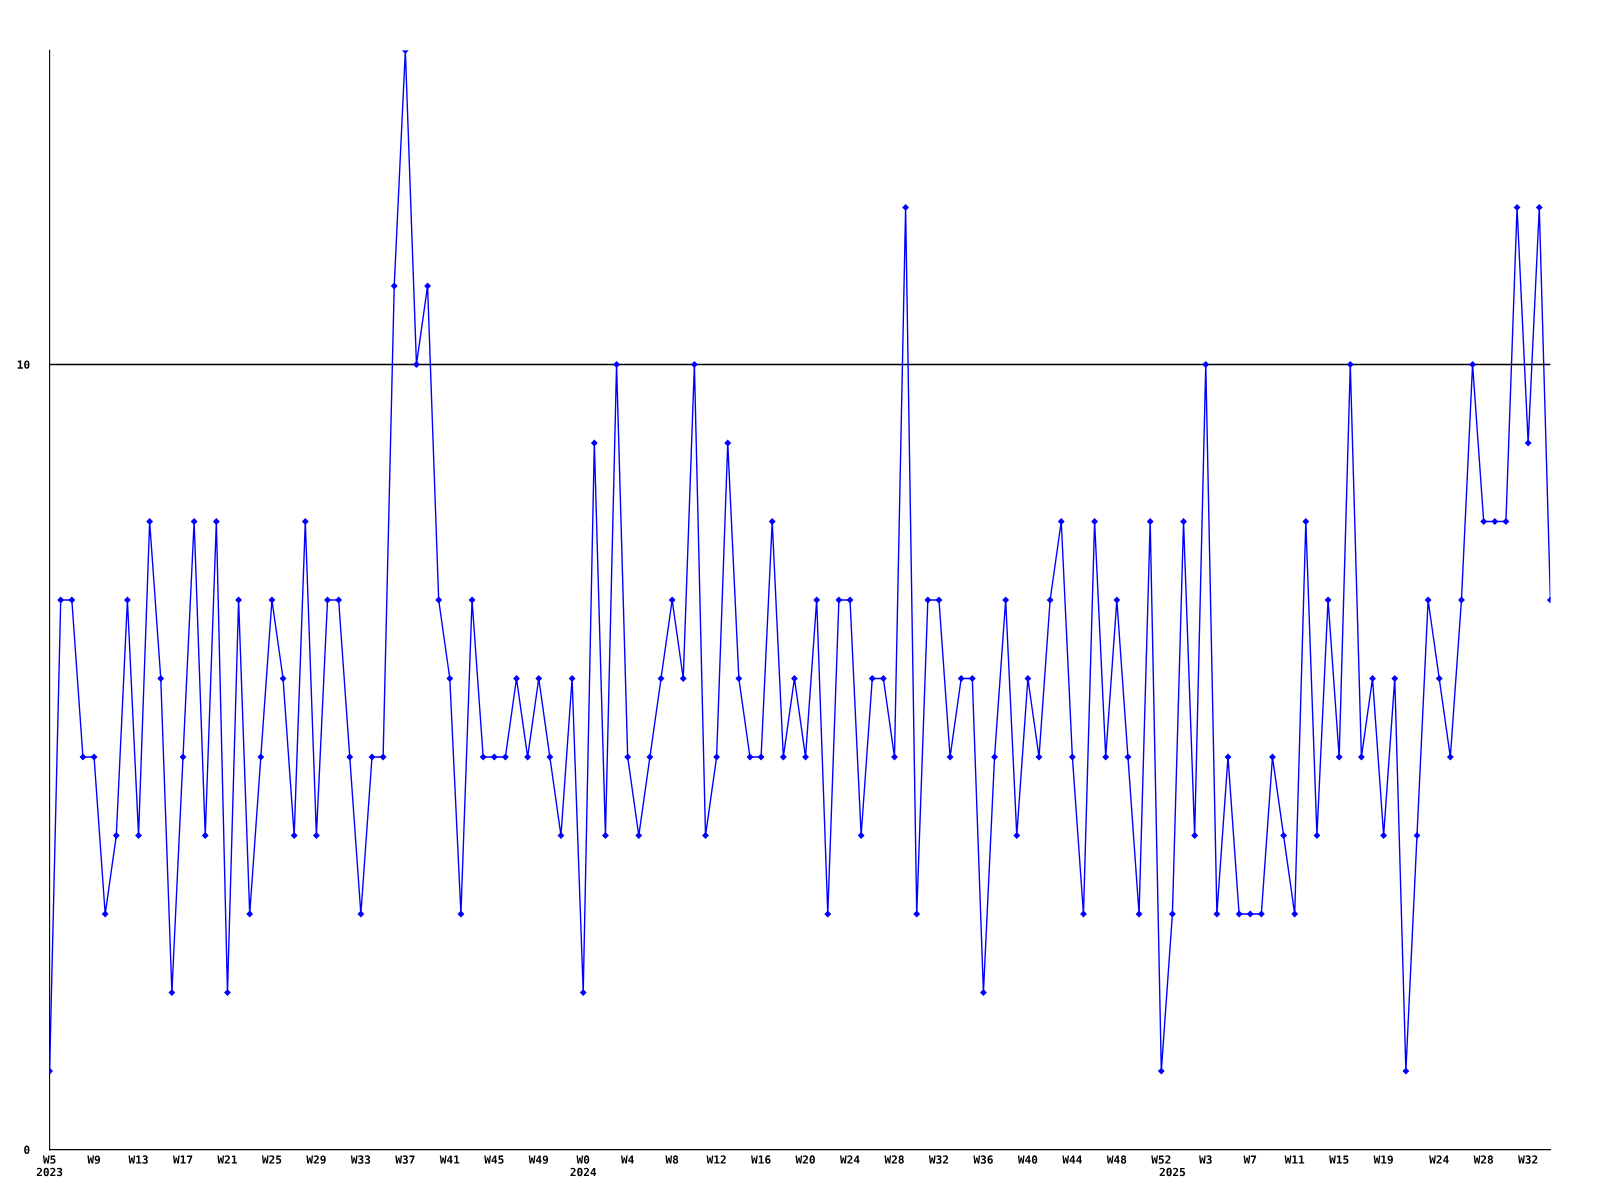 The image size is (1600, 1200). What do you see at coordinates (49, 1166) in the screenshot?
I see `x-tick-label: W5 2023` at bounding box center [49, 1166].